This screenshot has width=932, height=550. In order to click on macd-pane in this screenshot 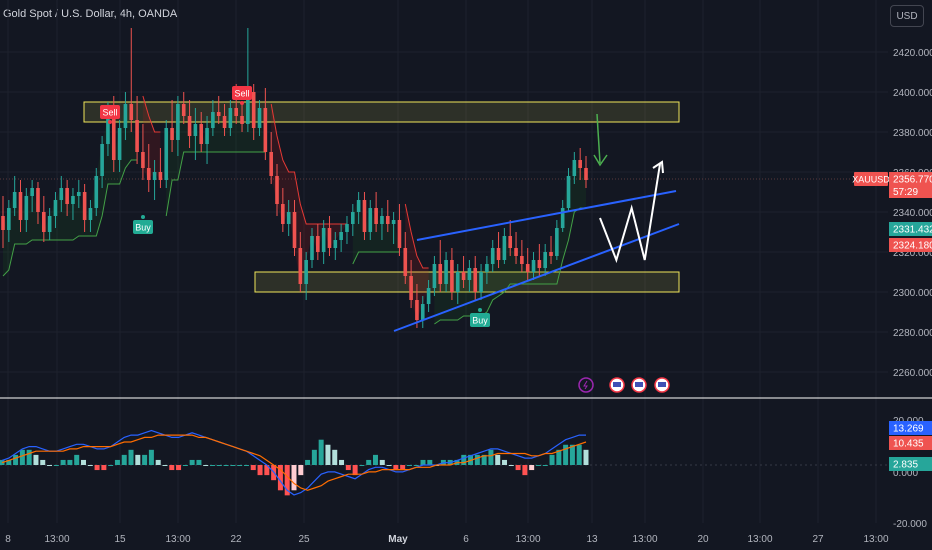, I will do `click(444, 462)`.